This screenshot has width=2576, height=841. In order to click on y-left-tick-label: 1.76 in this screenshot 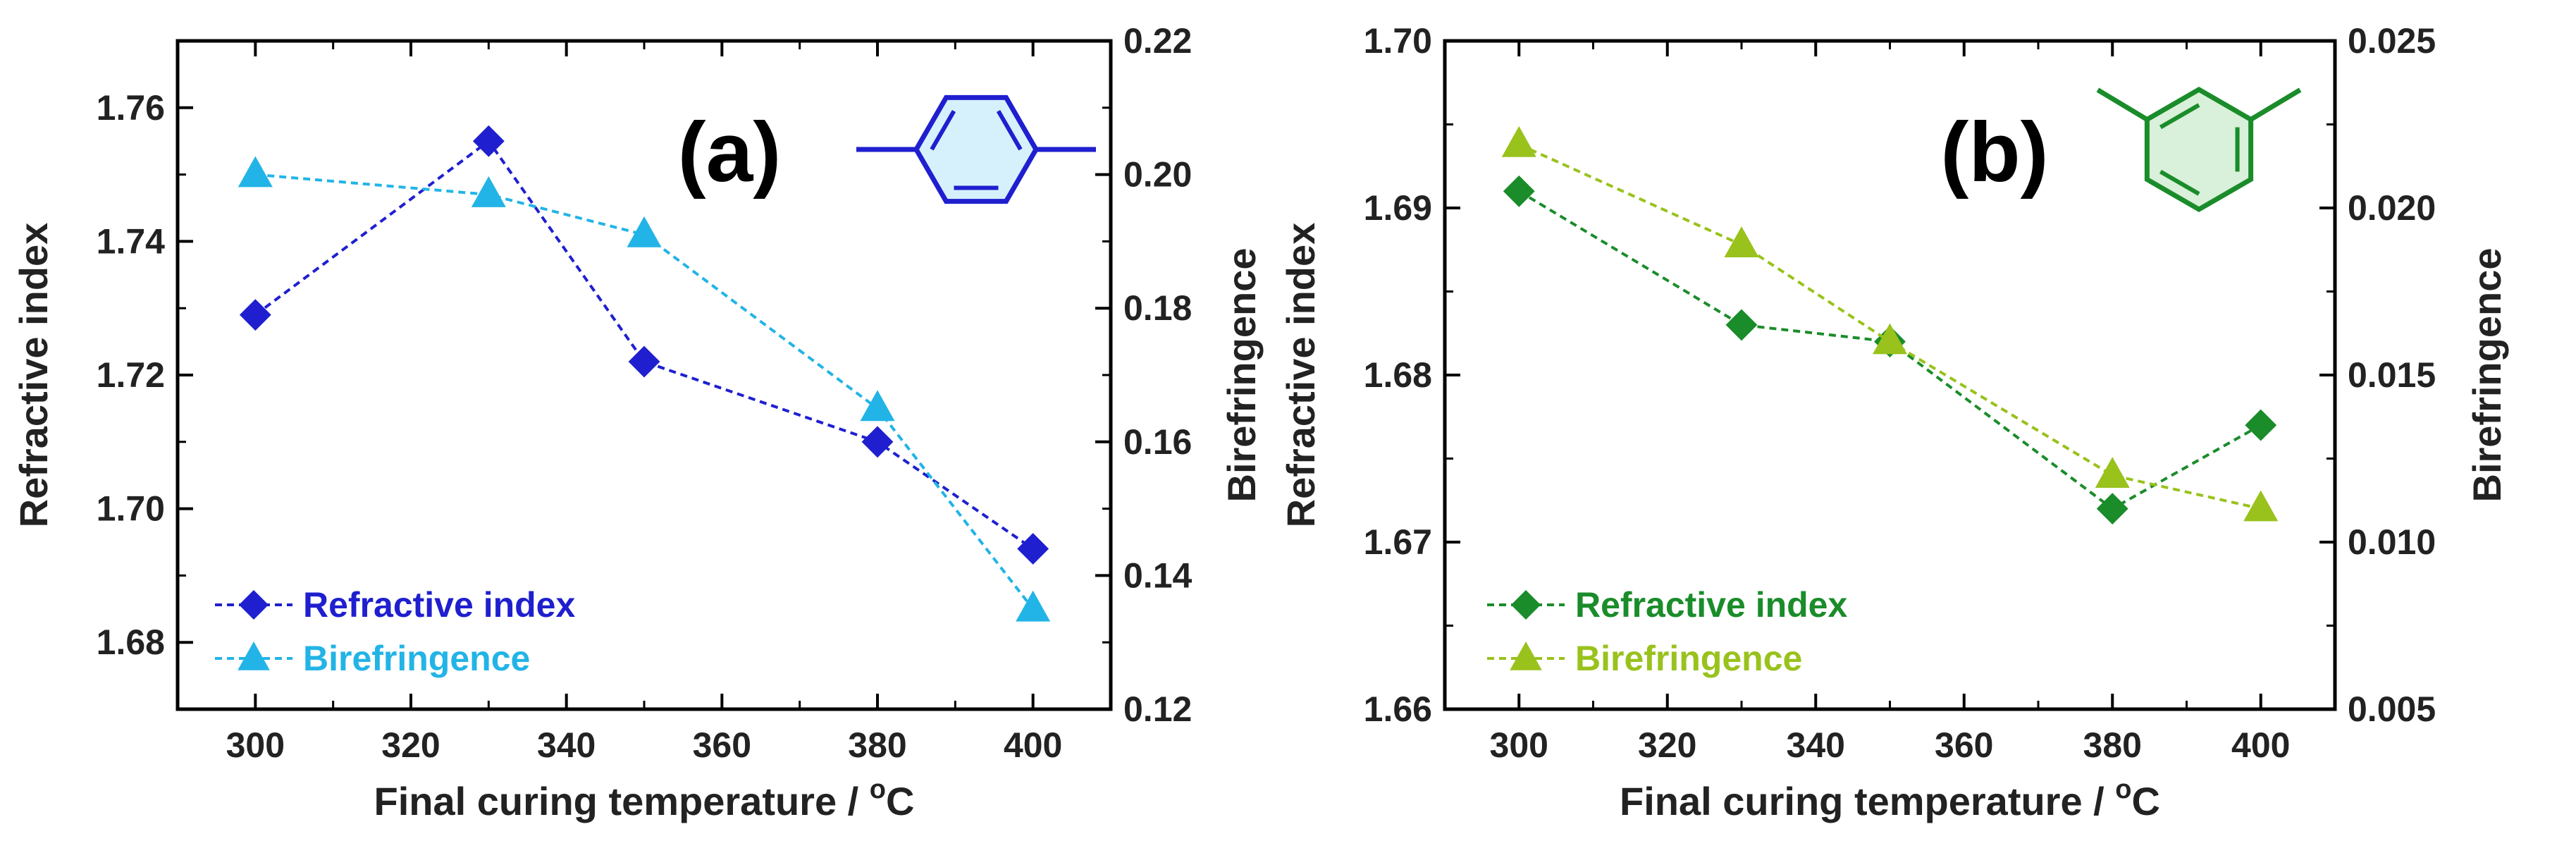, I will do `click(131, 108)`.